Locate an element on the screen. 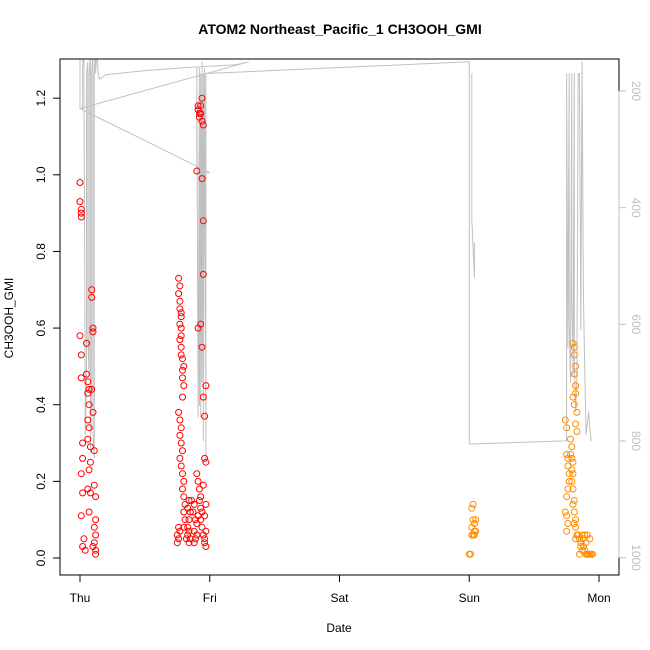  y2-tick-label: 600 is located at coordinates (636, 324).